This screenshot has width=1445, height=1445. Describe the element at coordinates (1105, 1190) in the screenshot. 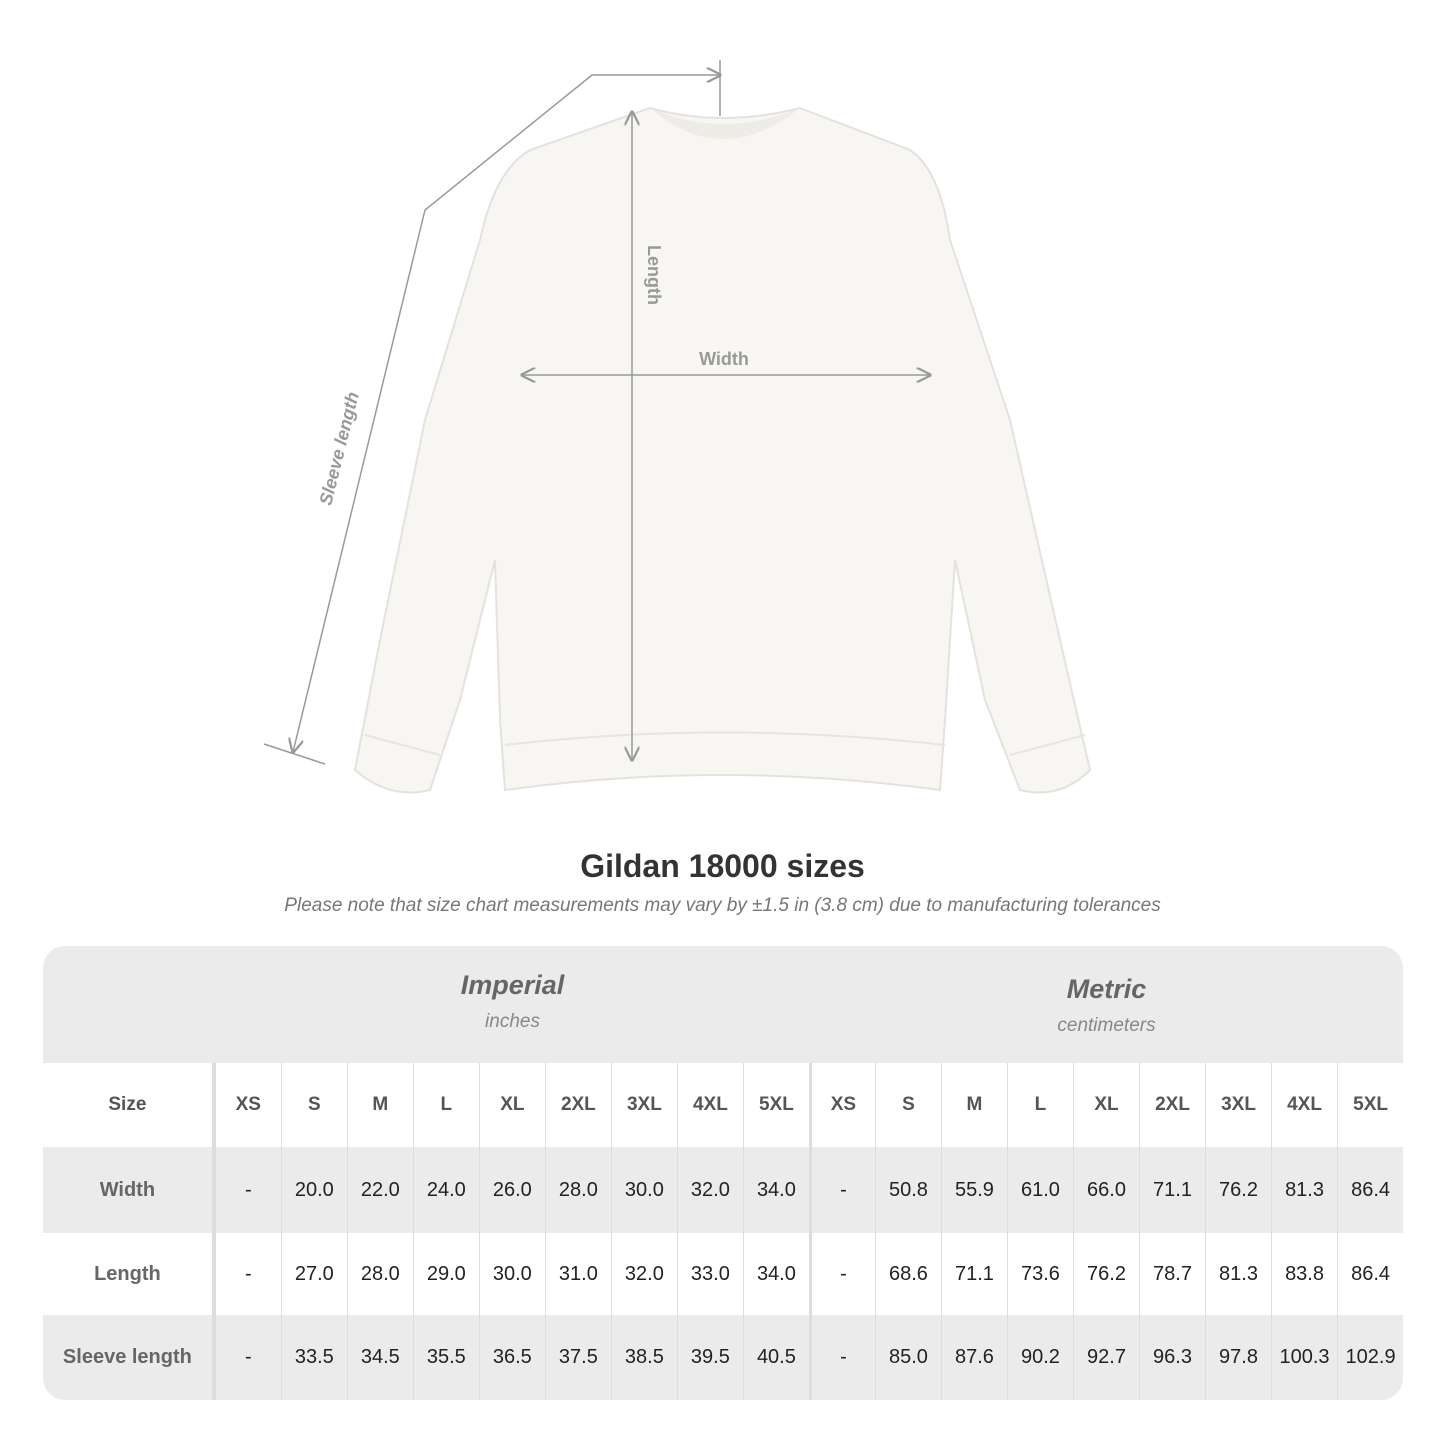

I see `metric-cell: 66.0` at that location.